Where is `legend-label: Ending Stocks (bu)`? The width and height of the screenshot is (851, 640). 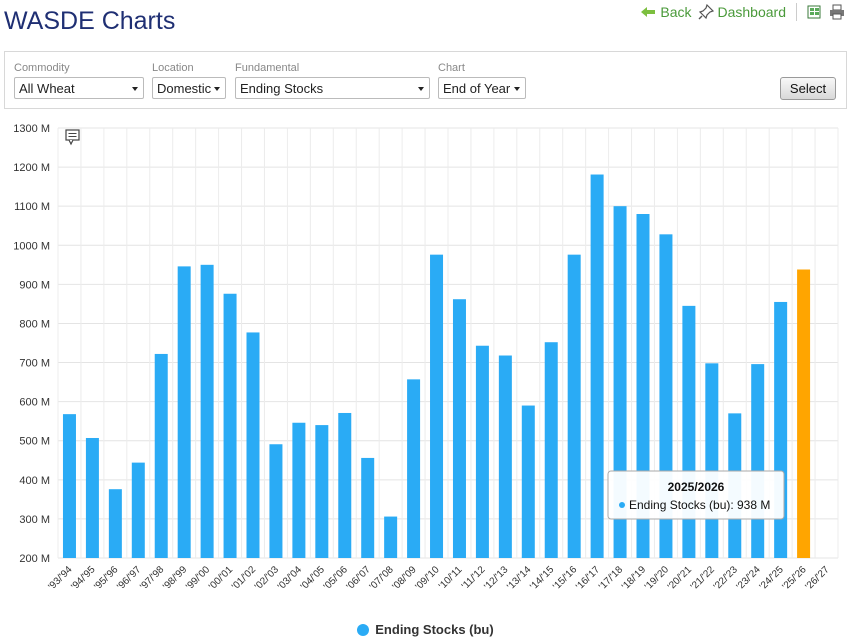 legend-label: Ending Stocks (bu) is located at coordinates (434, 629).